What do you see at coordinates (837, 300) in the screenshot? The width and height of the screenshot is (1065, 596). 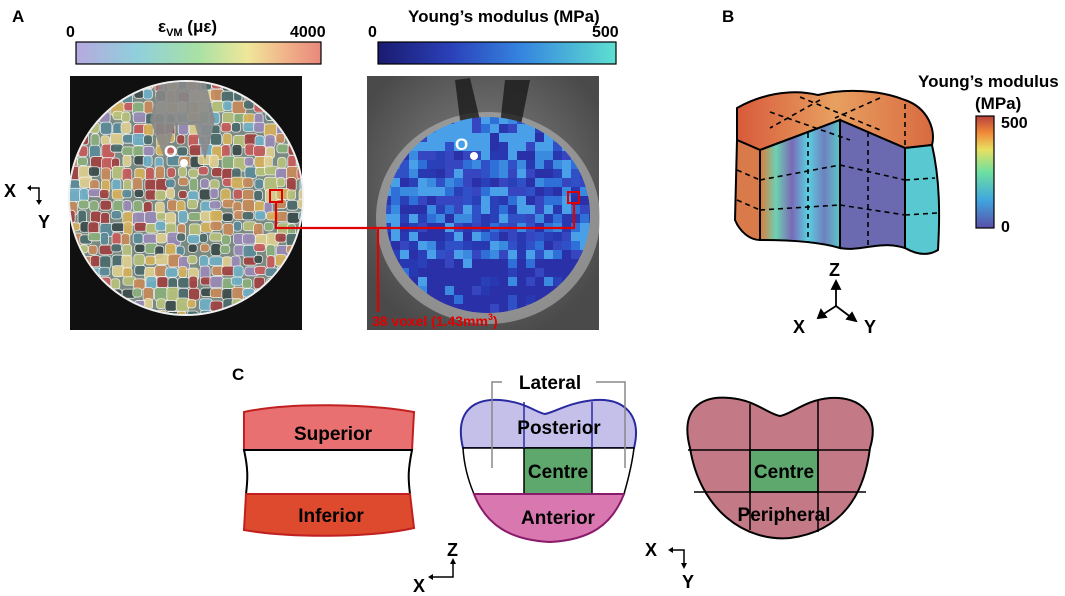 I see `axis-triad-b` at bounding box center [837, 300].